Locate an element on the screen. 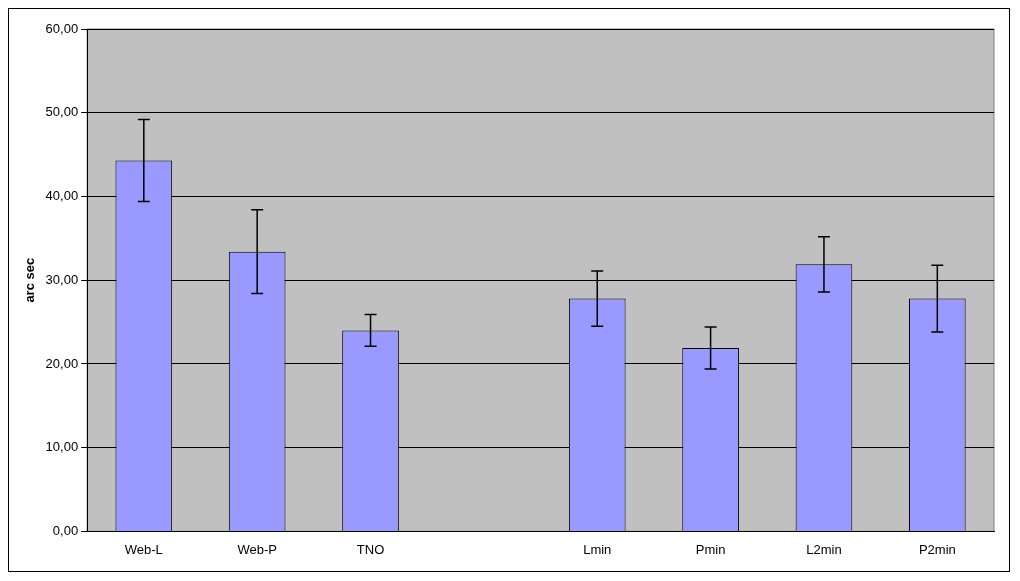  x-tick-label: Web-L is located at coordinates (143, 549).